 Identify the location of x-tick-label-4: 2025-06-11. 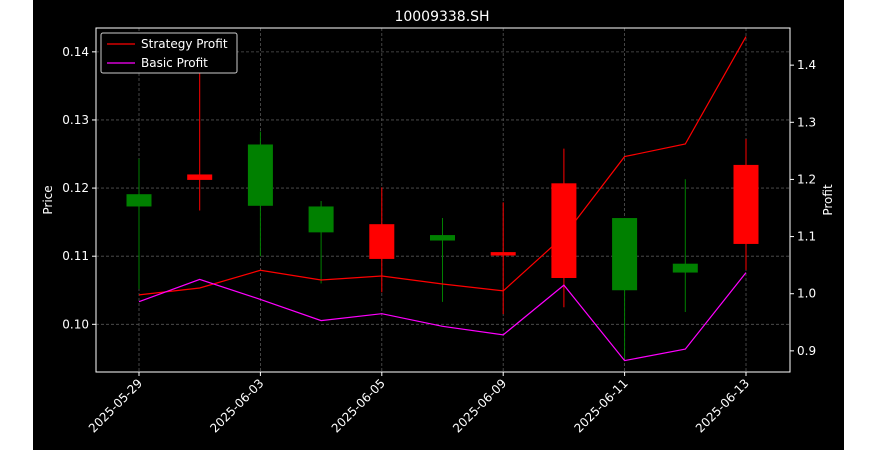
(601, 405).